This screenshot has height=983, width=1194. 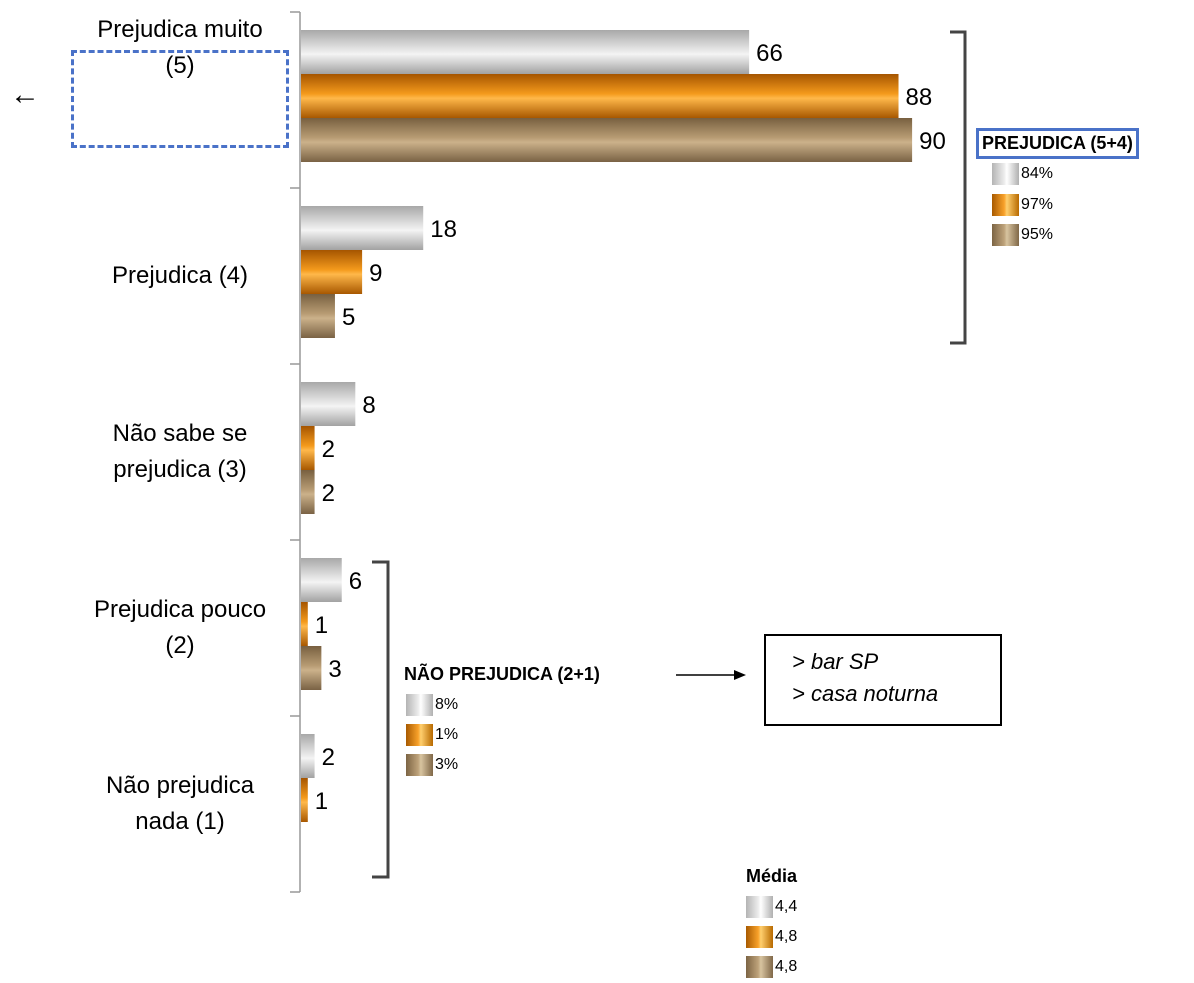 What do you see at coordinates (368, 405) in the screenshot?
I see `value-label: 8` at bounding box center [368, 405].